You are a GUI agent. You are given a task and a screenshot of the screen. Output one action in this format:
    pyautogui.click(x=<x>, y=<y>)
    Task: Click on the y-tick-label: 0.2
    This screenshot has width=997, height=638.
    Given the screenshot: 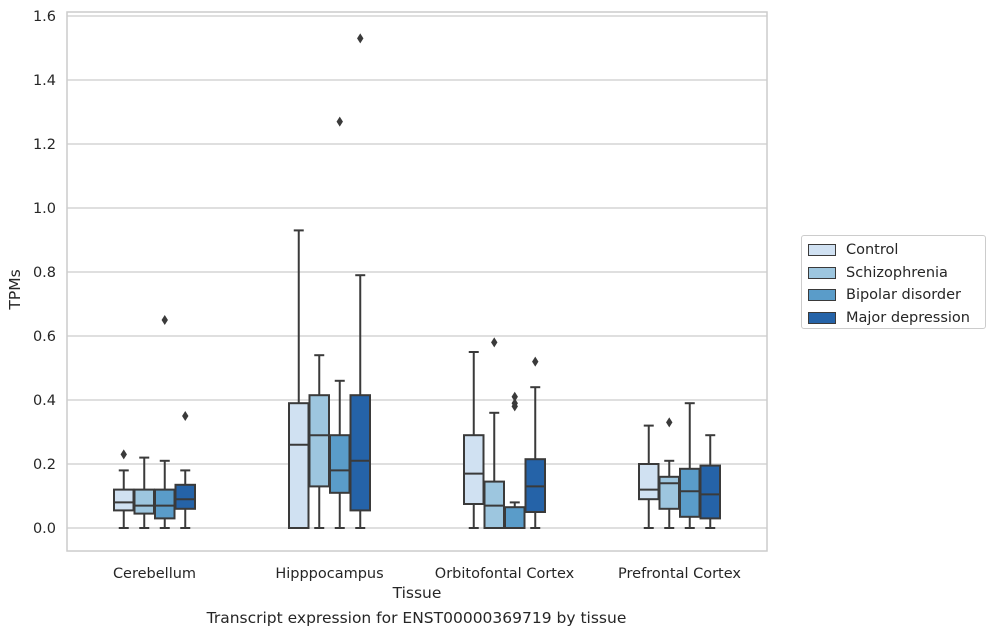 What is the action you would take?
    pyautogui.click(x=44, y=465)
    